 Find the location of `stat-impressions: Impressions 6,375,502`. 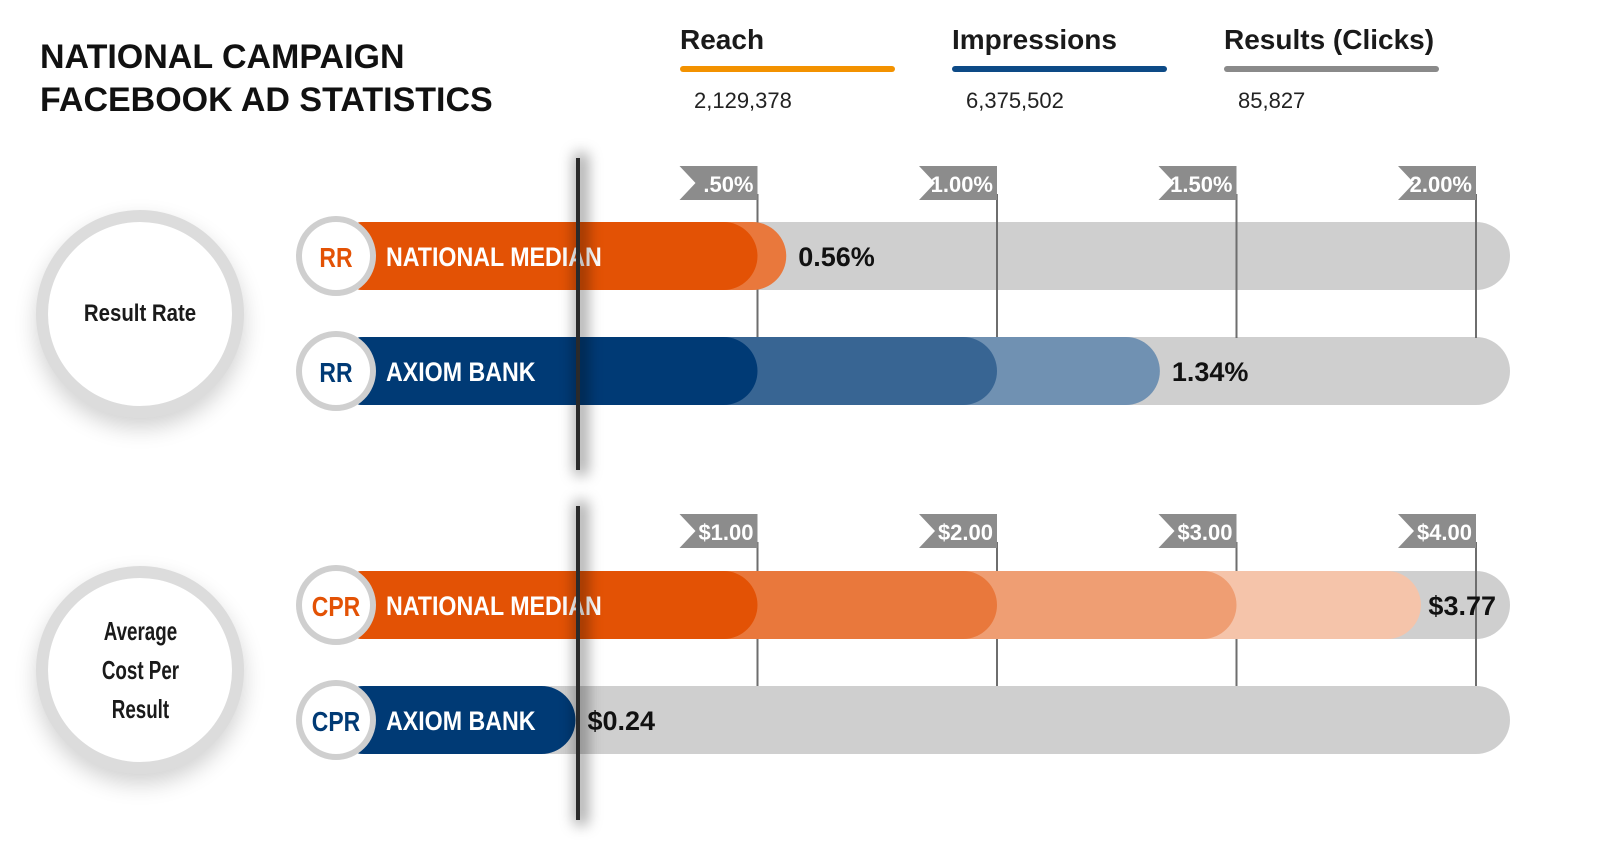

stat-impressions: Impressions 6,375,502 is located at coordinates (1059, 69).